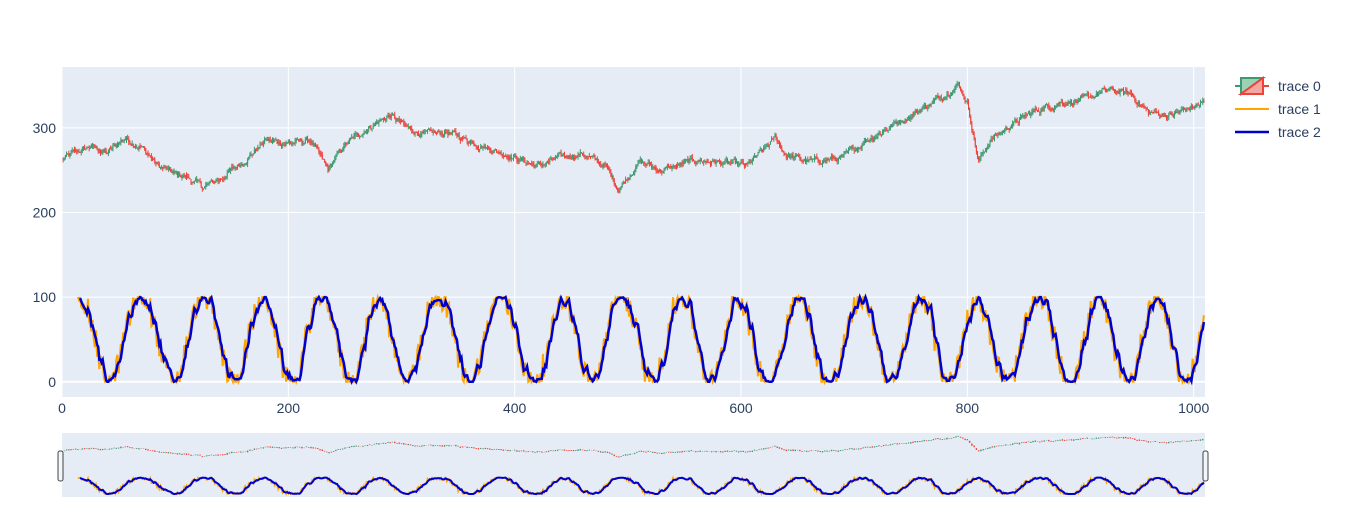 The image size is (1350, 531). I want to click on rangeslider-handle-right, so click(1205, 466).